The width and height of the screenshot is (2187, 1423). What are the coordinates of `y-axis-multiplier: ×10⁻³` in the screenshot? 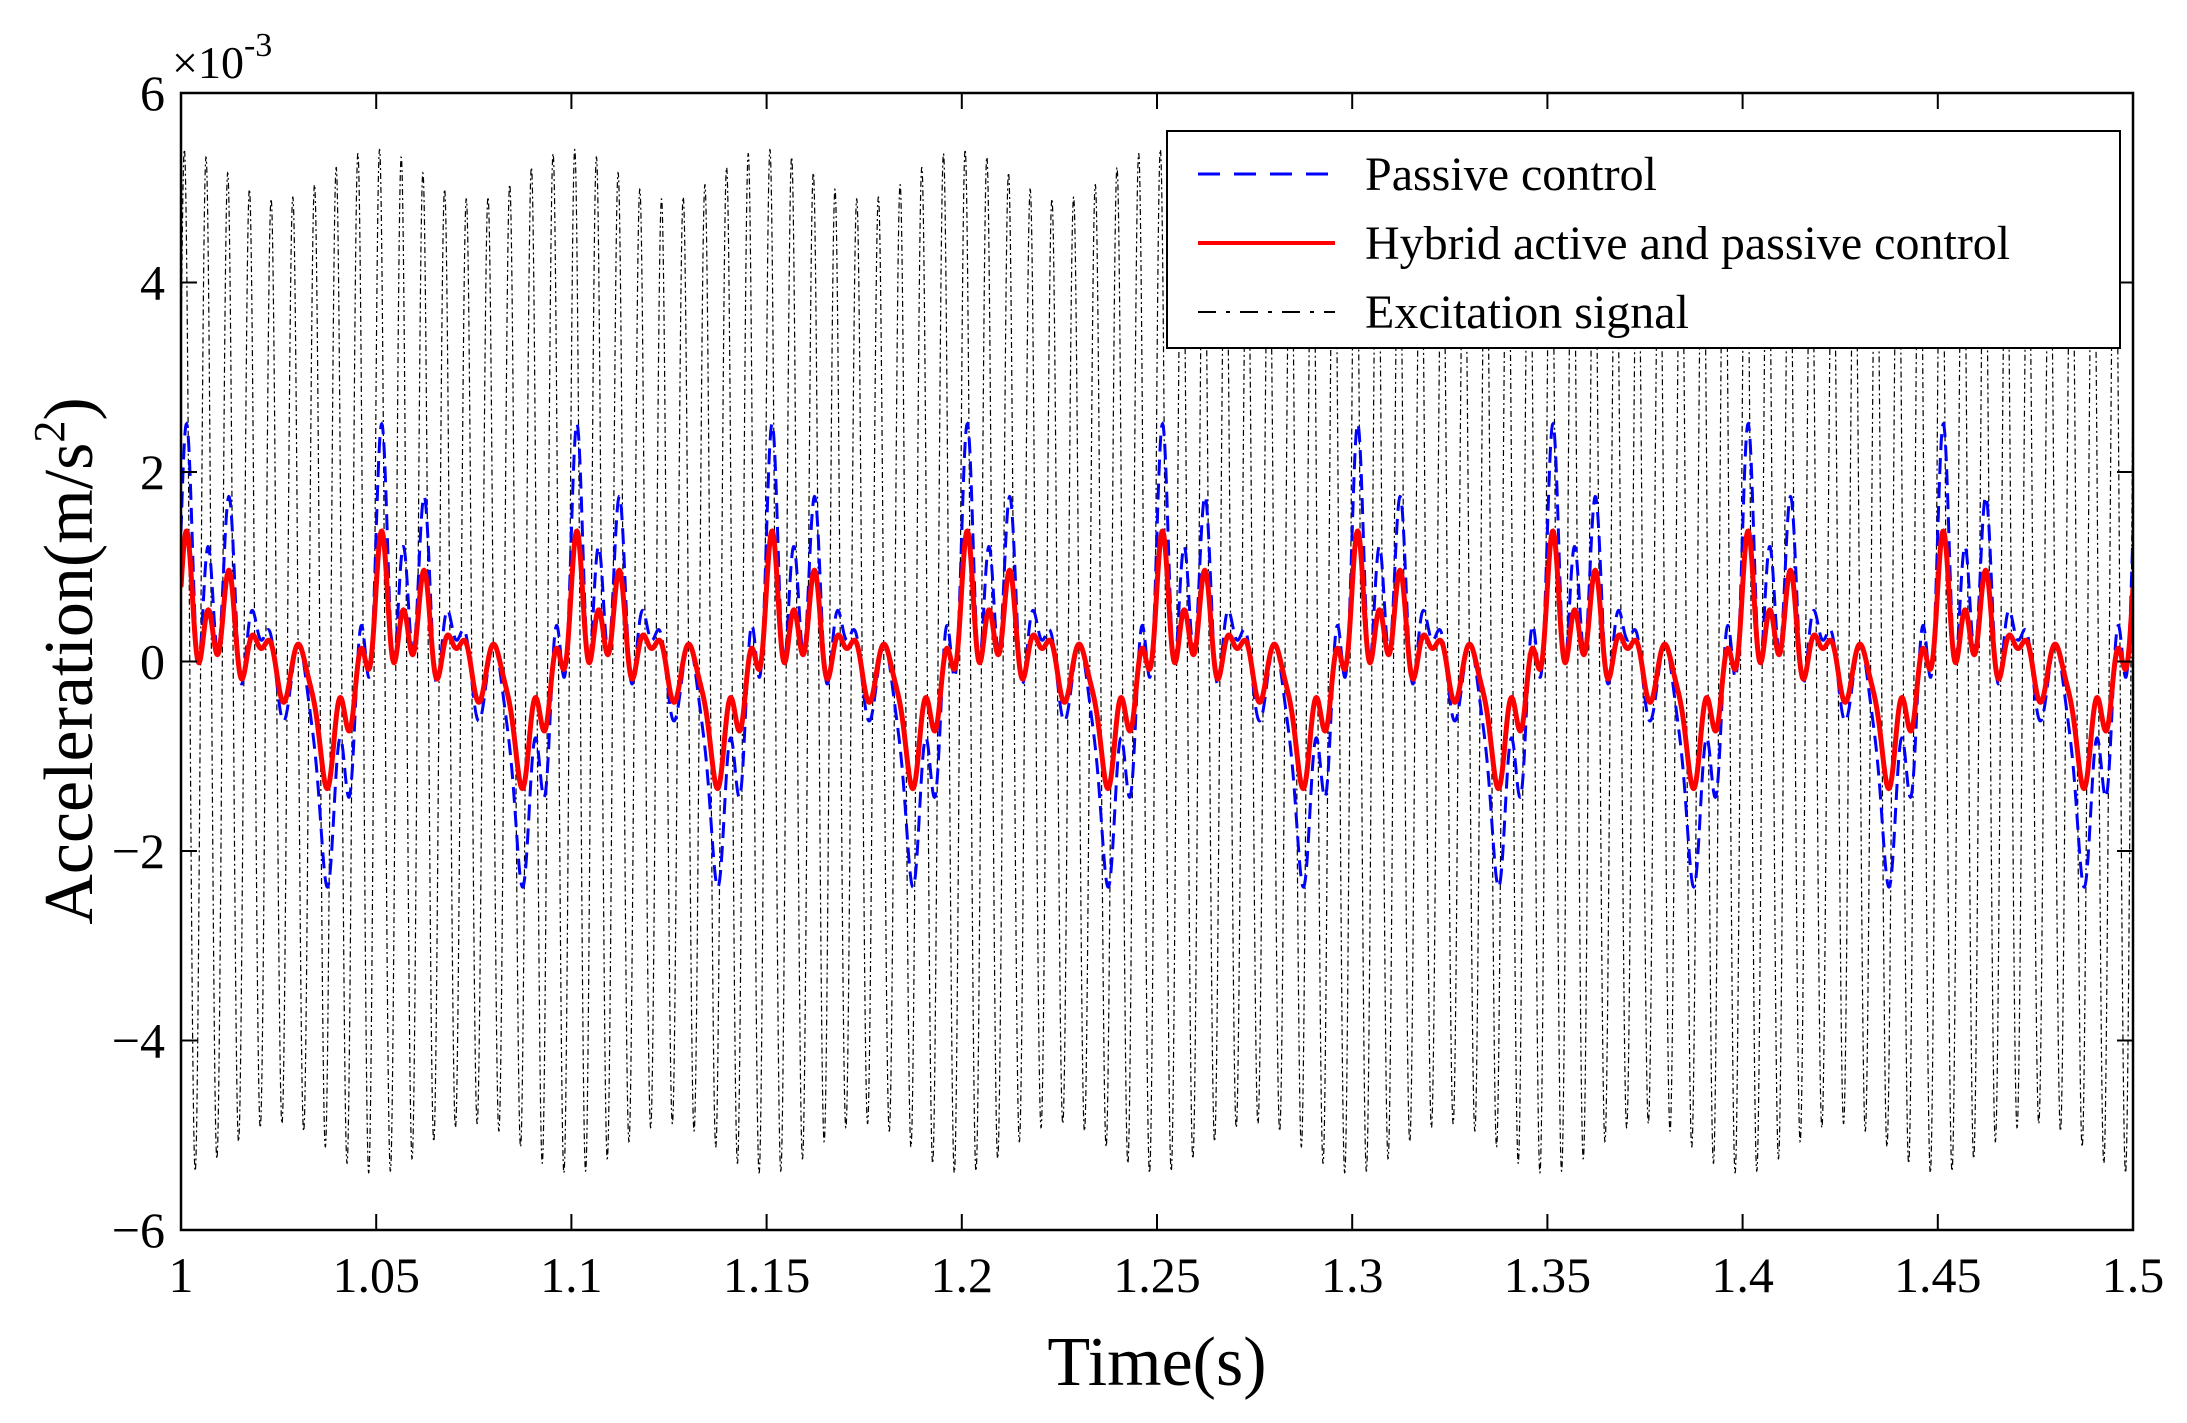 It's located at (222, 57).